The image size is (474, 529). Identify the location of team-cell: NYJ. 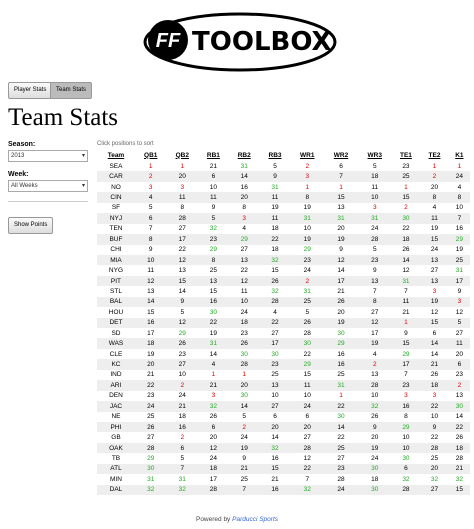
(116, 218).